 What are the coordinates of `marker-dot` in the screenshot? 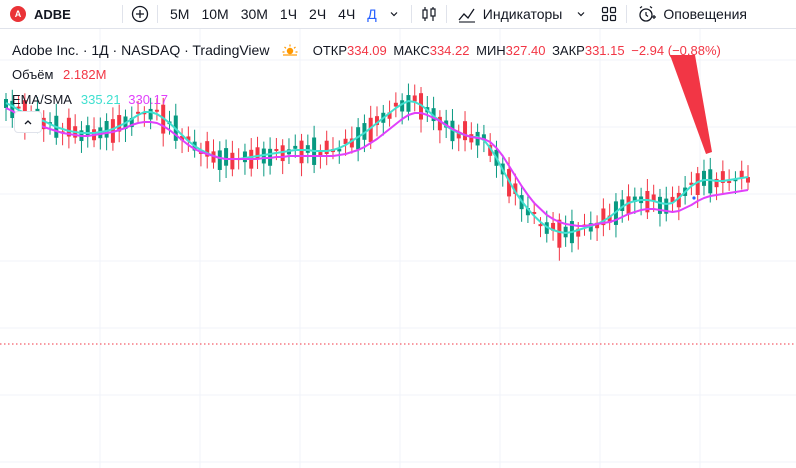 It's located at (694, 198).